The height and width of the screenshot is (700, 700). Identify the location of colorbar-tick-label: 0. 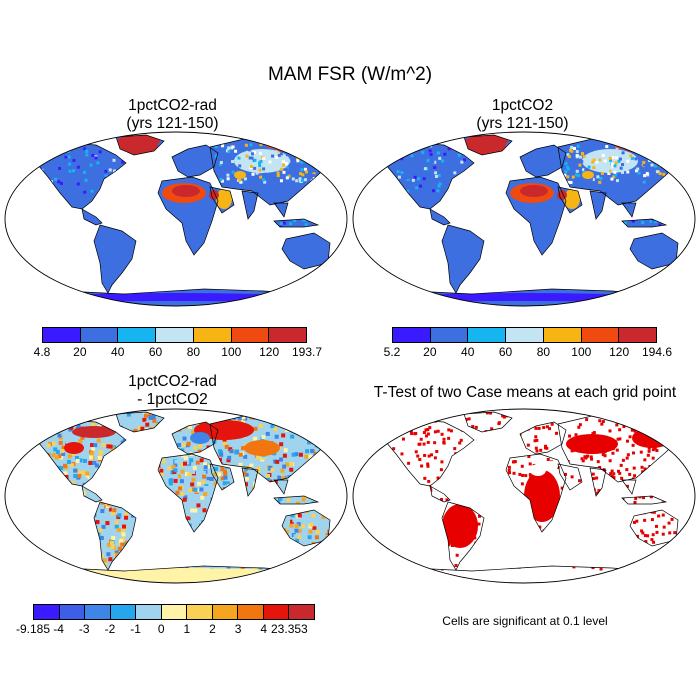
(161, 629).